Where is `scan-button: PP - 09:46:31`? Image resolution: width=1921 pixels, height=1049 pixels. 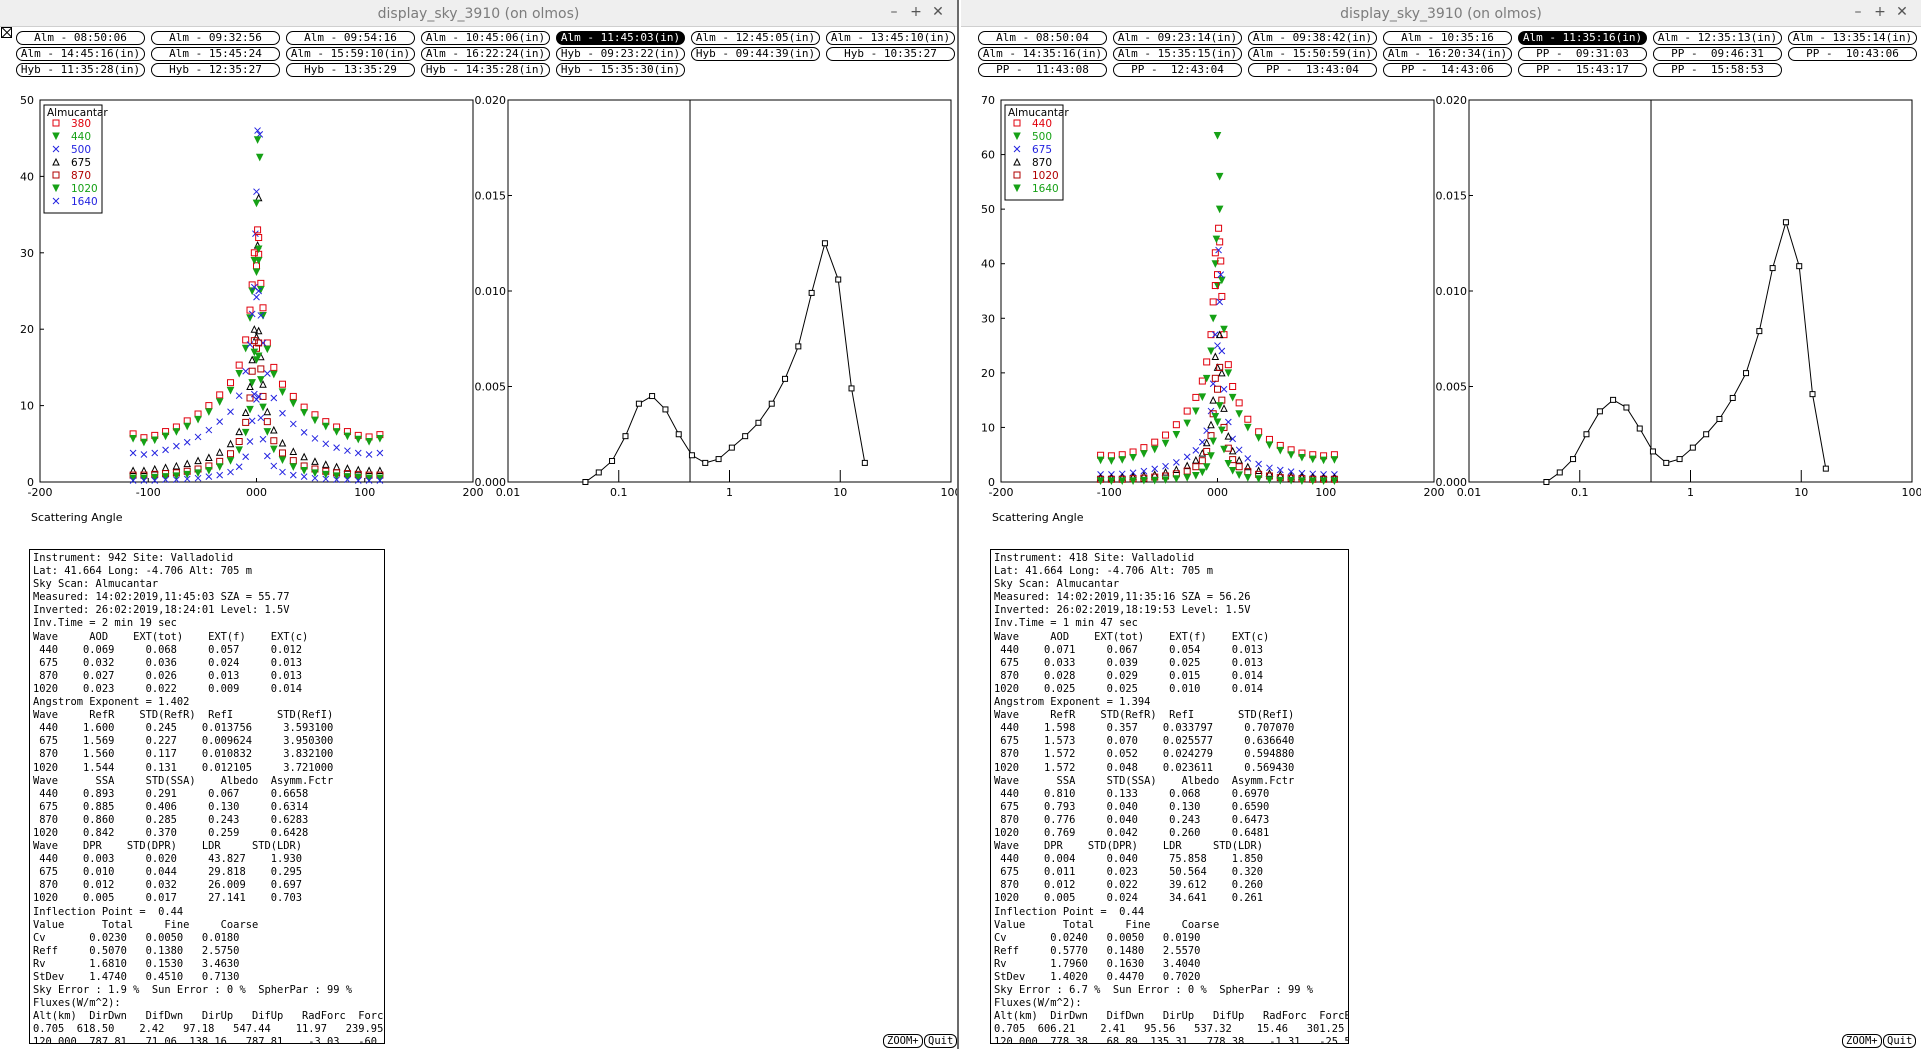
scan-button: PP - 09:46:31 is located at coordinates (1717, 54).